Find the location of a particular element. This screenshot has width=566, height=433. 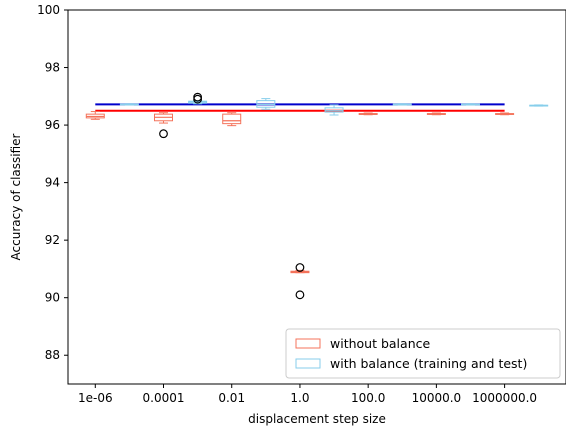

y-tick-label: 88 is located at coordinates (52, 355).